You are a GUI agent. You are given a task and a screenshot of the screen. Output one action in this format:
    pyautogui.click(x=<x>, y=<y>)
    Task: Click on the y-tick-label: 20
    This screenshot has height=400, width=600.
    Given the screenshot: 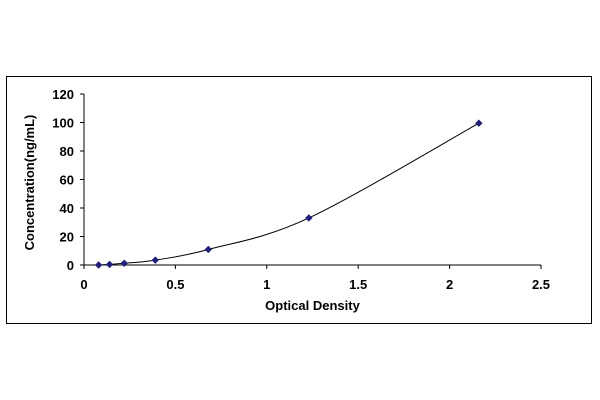 What is the action you would take?
    pyautogui.click(x=67, y=237)
    